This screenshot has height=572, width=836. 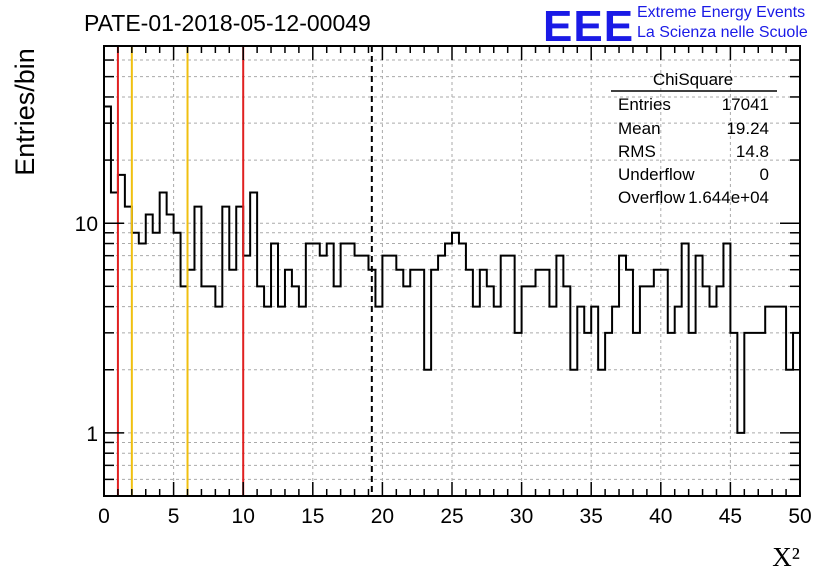 What do you see at coordinates (693, 79) in the screenshot?
I see `stats-header: ChiSquare` at bounding box center [693, 79].